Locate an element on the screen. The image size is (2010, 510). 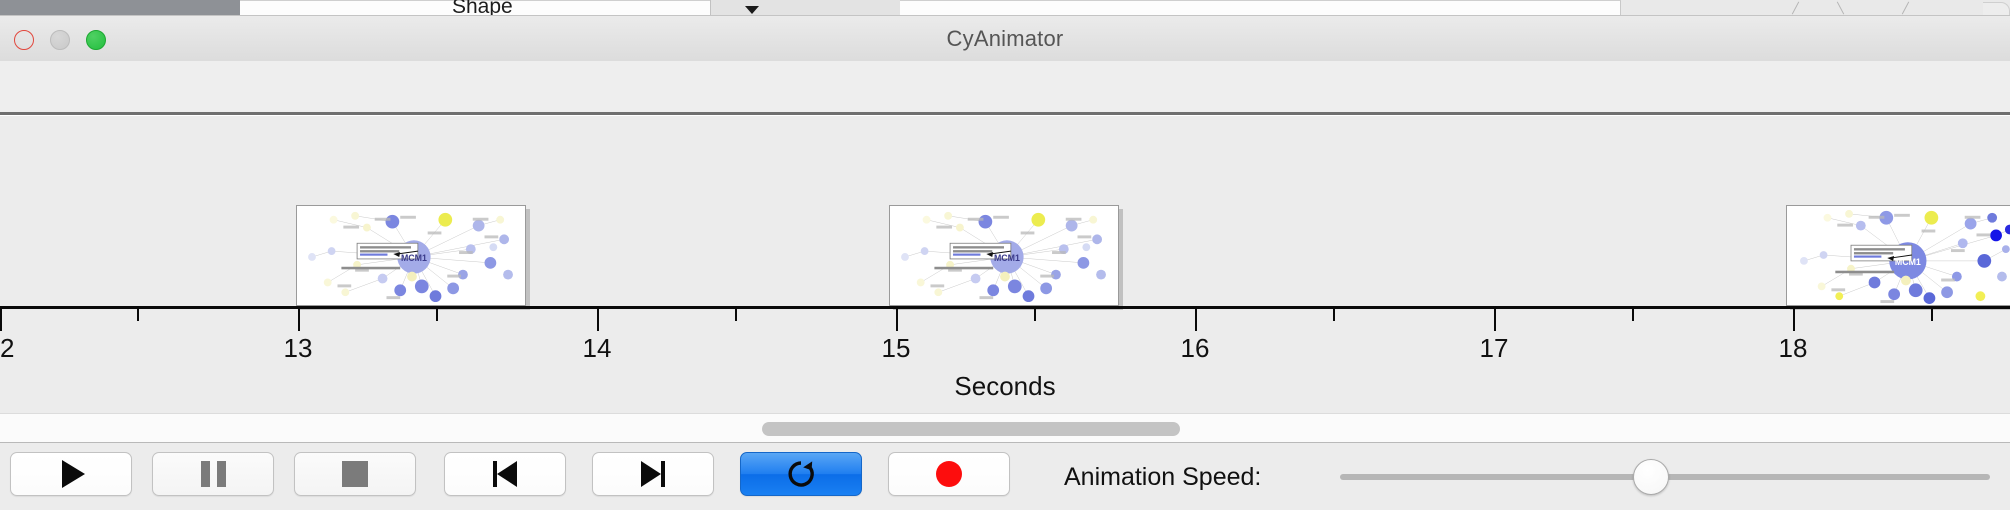
skip-forward-button is located at coordinates (653, 474).